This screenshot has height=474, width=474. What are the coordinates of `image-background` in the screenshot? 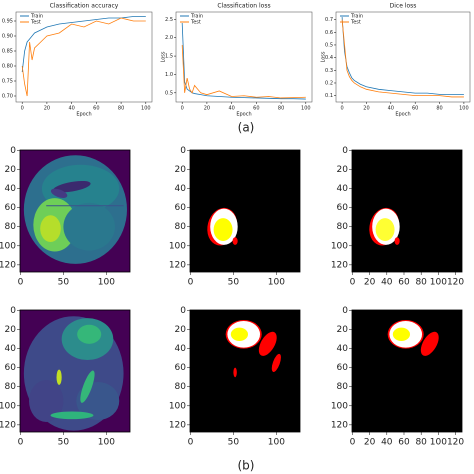 It's located at (407, 211).